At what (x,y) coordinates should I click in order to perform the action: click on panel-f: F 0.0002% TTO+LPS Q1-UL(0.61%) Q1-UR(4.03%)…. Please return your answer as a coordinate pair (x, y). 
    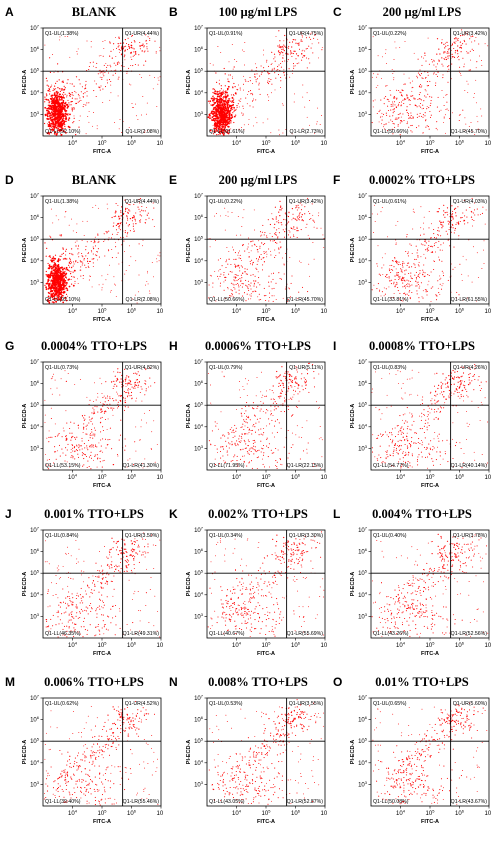
    Looking at the image, I should click on (412, 254).